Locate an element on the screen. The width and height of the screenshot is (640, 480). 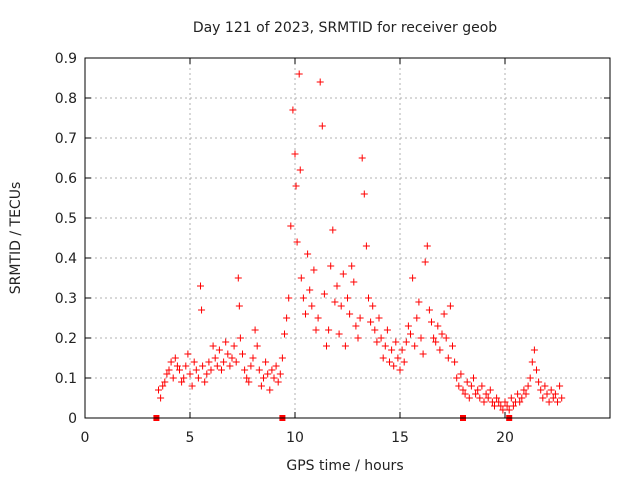
x-tick-label: 10 is located at coordinates (295, 438).